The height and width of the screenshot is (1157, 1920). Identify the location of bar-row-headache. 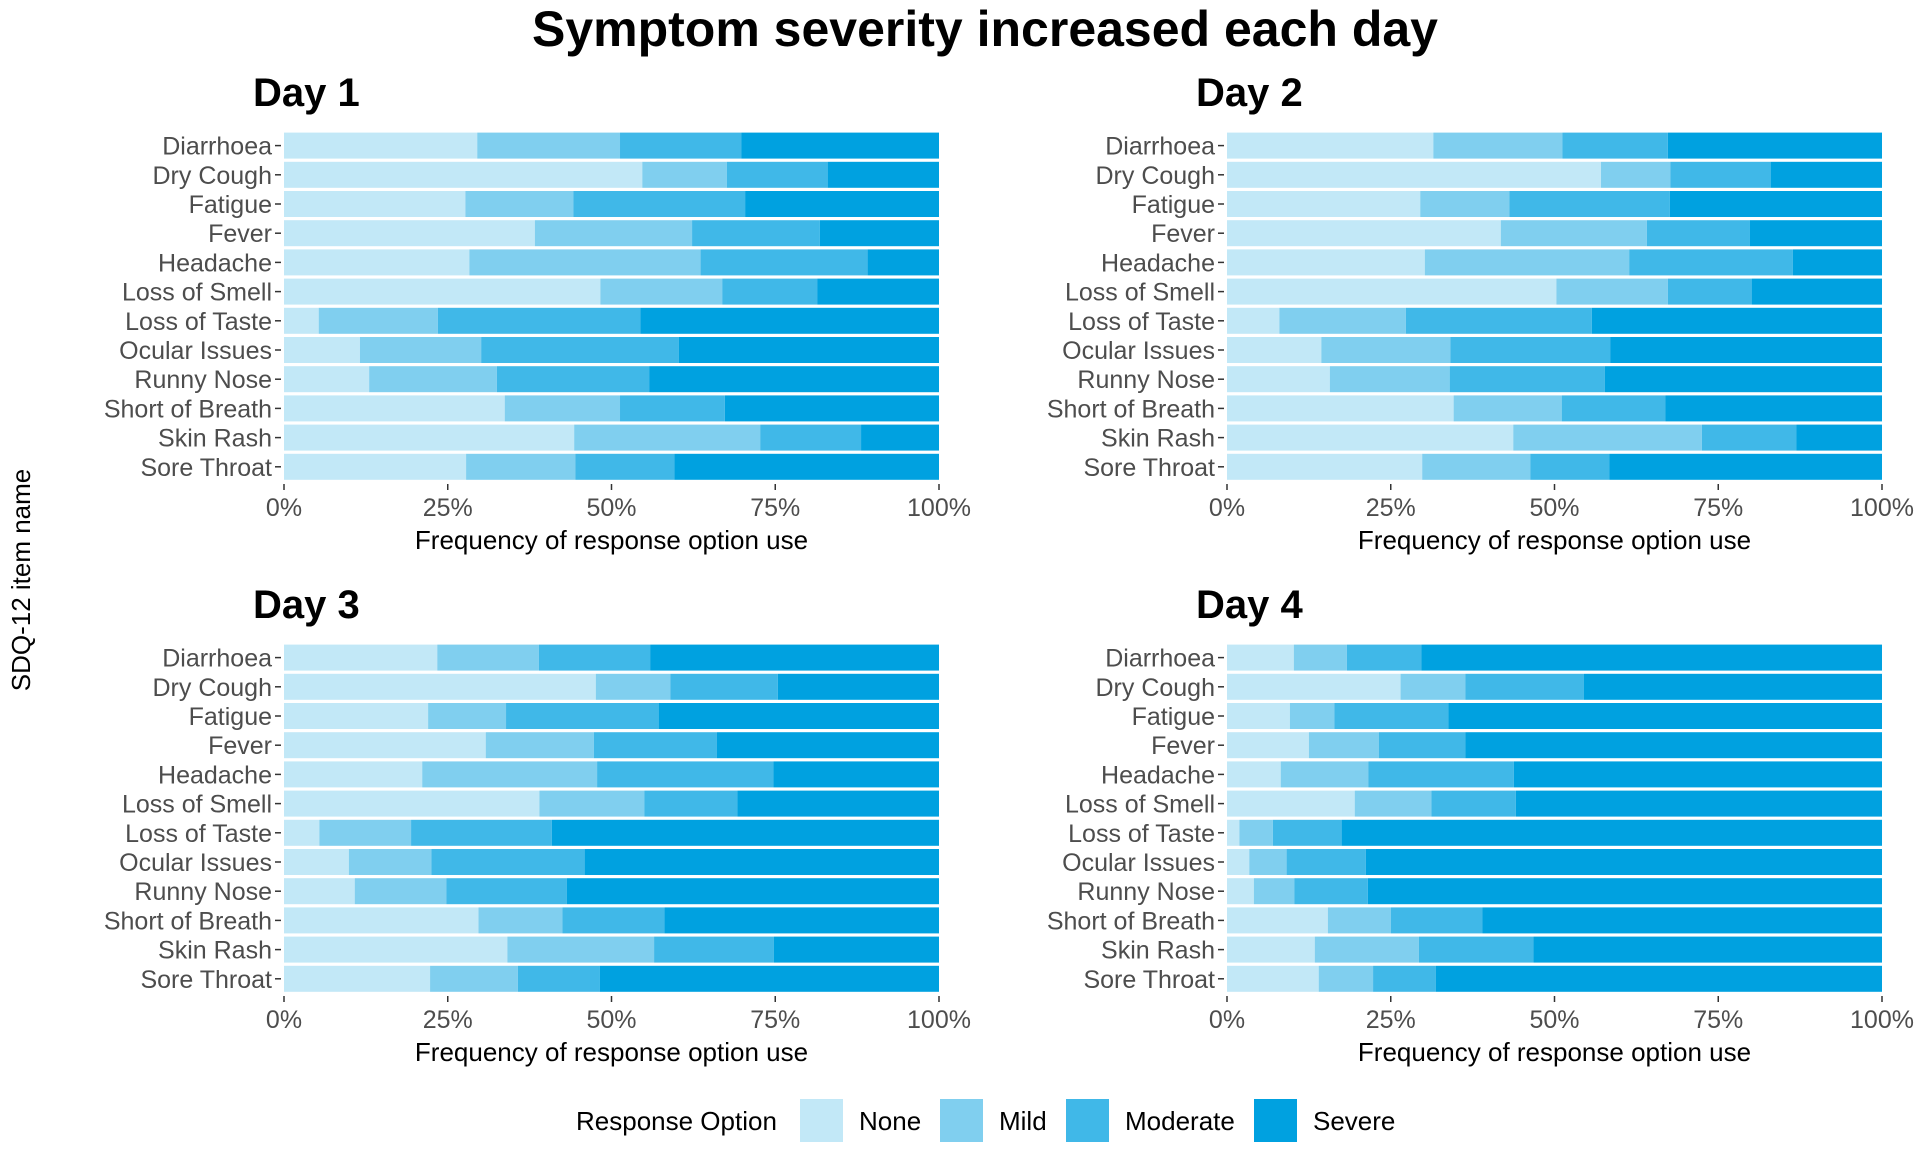
(1554, 262).